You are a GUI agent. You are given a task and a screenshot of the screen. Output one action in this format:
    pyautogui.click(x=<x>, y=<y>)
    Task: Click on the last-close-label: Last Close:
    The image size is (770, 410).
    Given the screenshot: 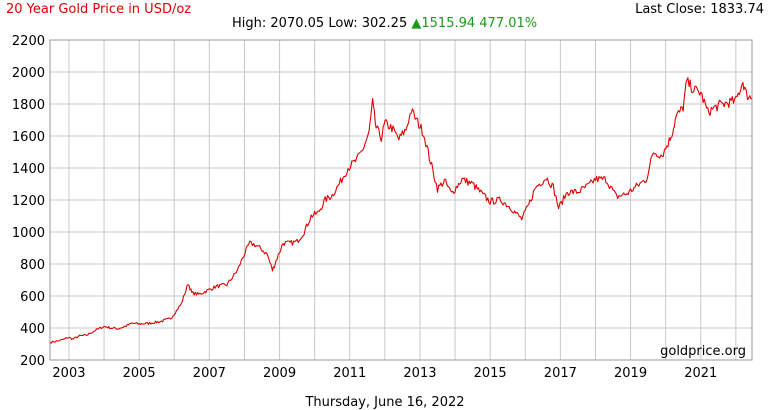 What is the action you would take?
    pyautogui.click(x=671, y=9)
    